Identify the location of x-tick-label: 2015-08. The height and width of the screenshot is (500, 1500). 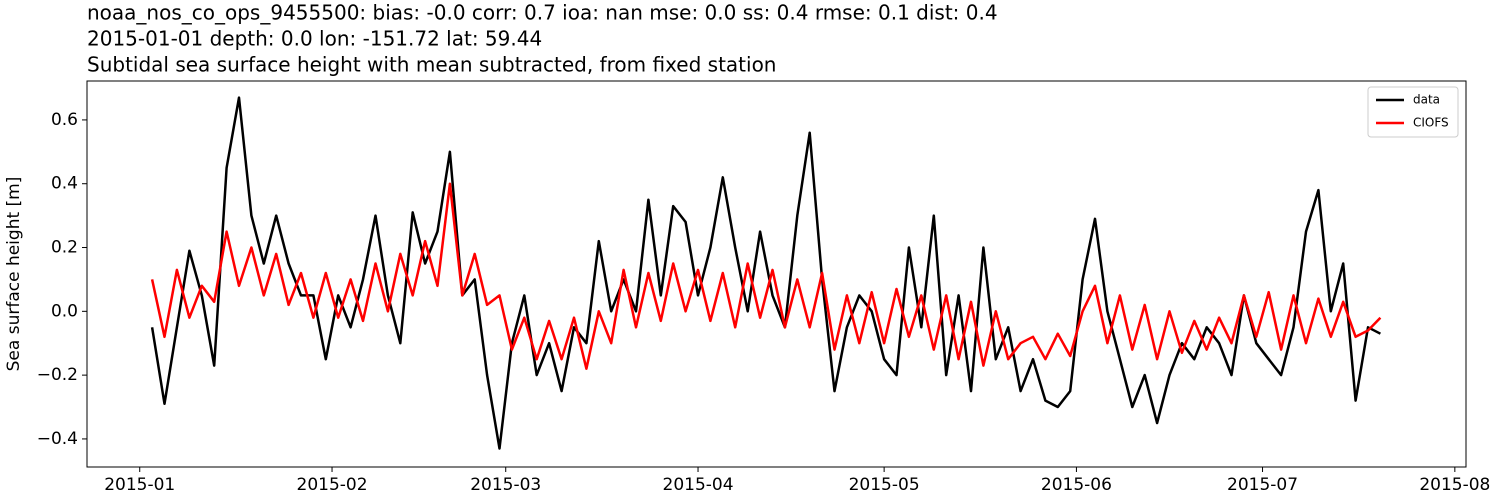
(1454, 485).